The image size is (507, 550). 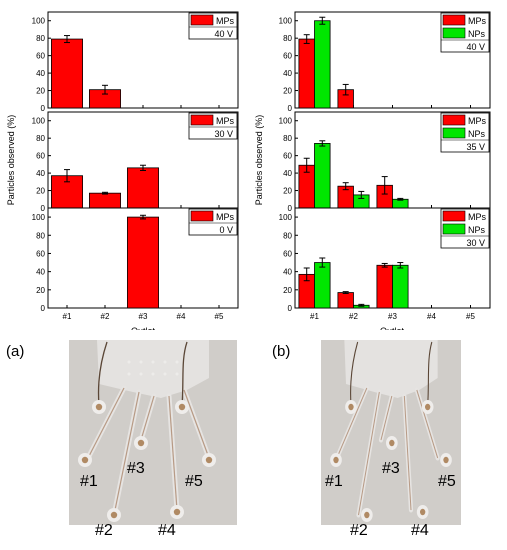 What do you see at coordinates (475, 147) in the screenshot?
I see `condition-label: 35 V` at bounding box center [475, 147].